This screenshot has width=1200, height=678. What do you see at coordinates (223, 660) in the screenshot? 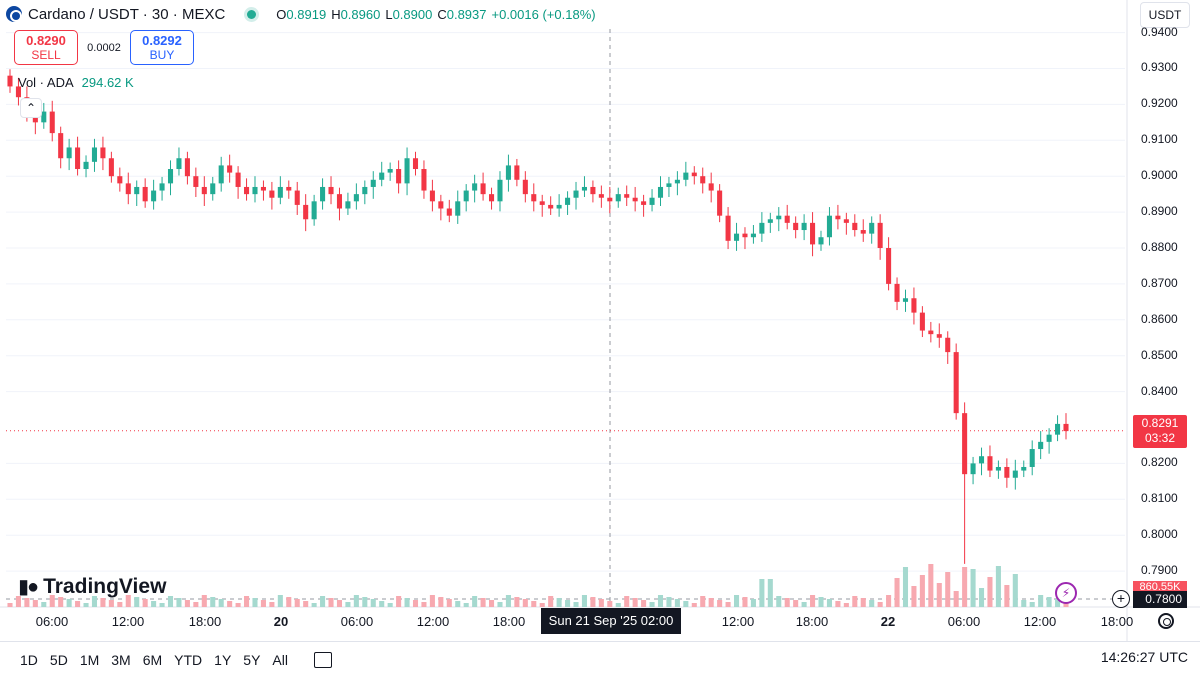
I see `range-1y: 1Y` at bounding box center [223, 660].